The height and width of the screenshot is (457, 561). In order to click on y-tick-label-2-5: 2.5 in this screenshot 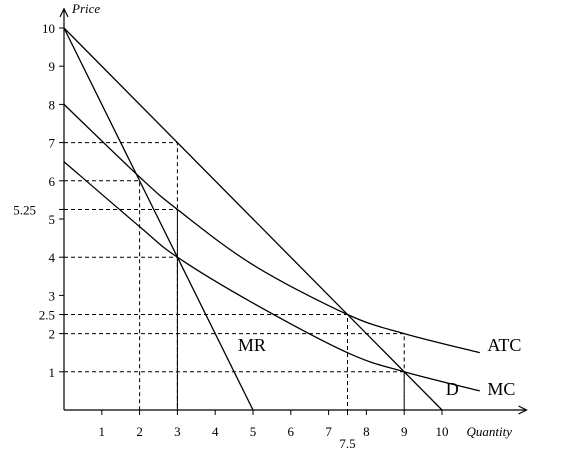, I will do `click(47, 315)`.